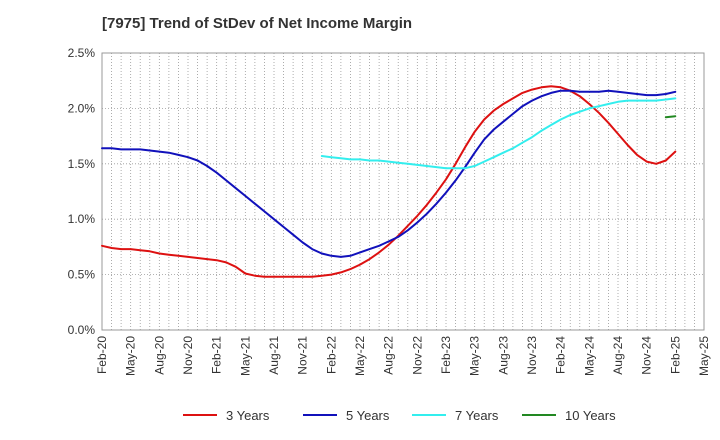 The height and width of the screenshot is (440, 720). I want to click on legend-label: 10 Years, so click(590, 415).